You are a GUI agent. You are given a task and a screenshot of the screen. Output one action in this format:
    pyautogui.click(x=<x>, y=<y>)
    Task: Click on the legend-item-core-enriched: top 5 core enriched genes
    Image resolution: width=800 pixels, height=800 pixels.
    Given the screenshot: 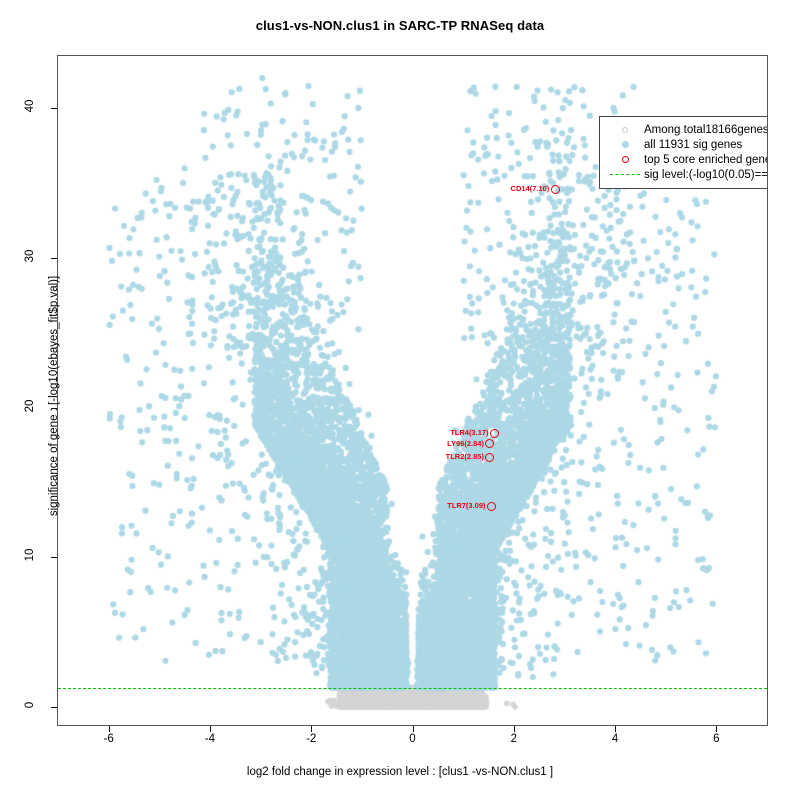 What is the action you would take?
    pyautogui.click(x=687, y=159)
    